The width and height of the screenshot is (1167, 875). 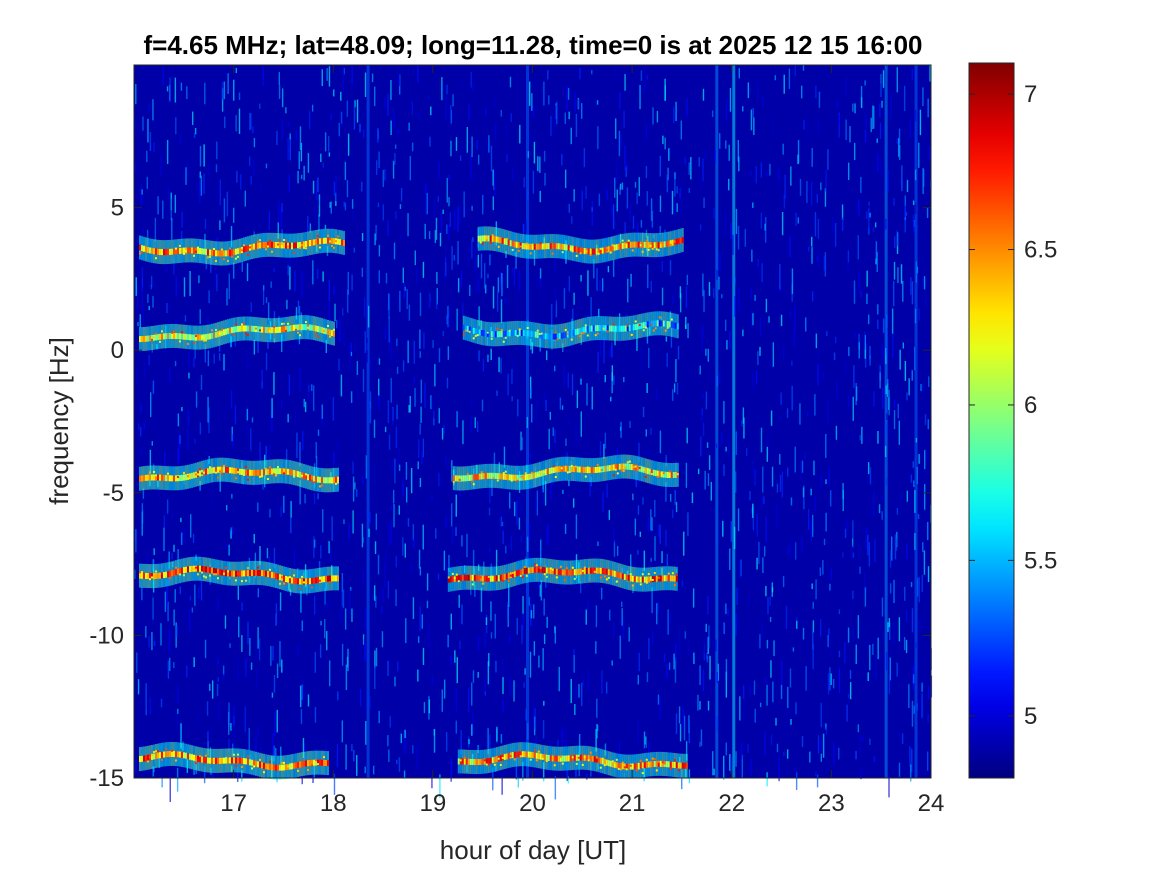 I want to click on x-tick-label: 24, so click(x=931, y=803).